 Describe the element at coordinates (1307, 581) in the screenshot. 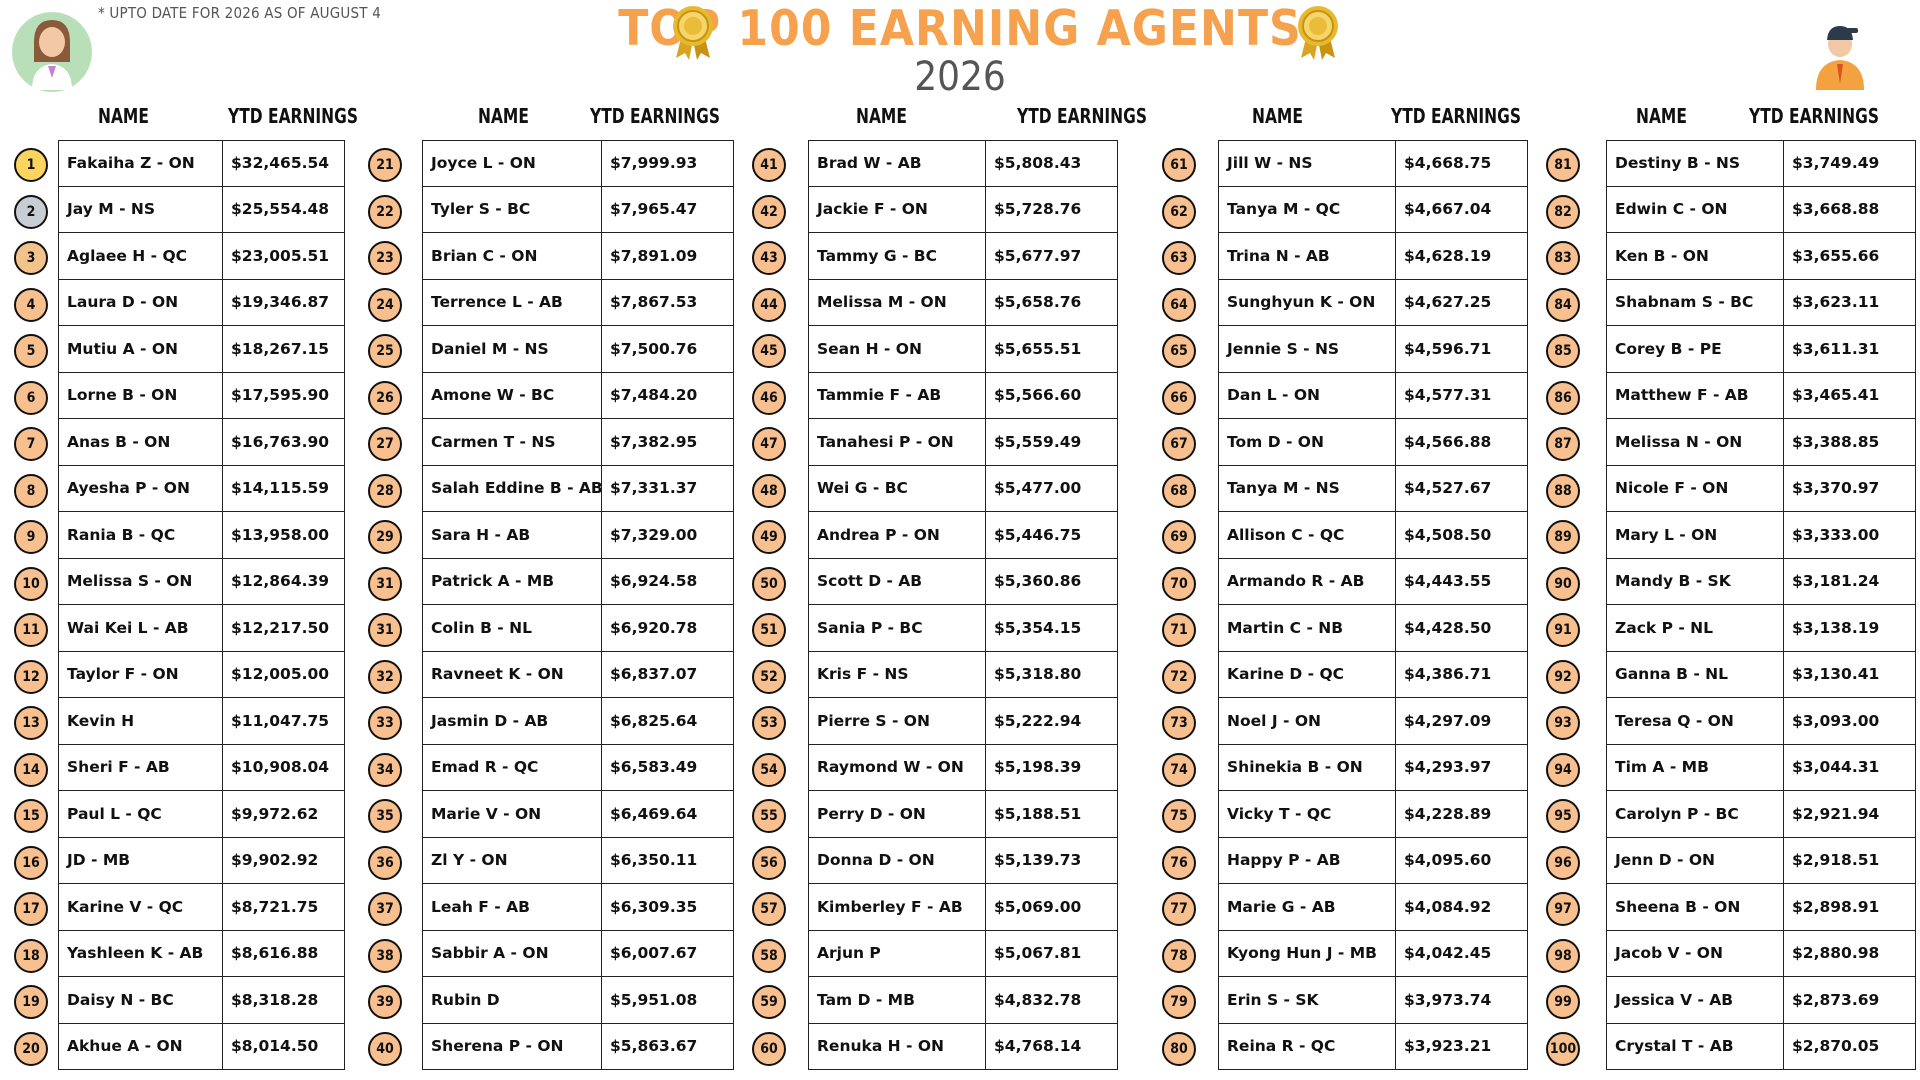

I see `agent-name-cell: Armando R - AB` at that location.